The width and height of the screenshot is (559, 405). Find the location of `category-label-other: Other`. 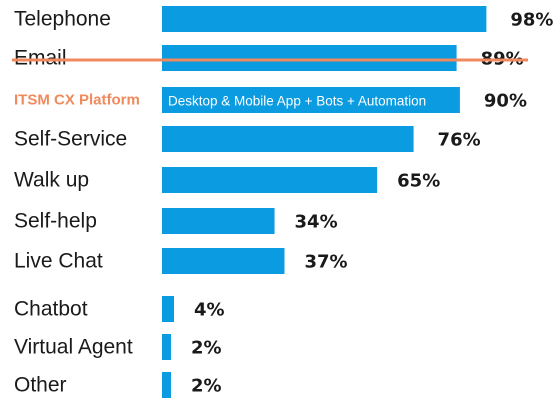

category-label-other: Other is located at coordinates (40, 385).